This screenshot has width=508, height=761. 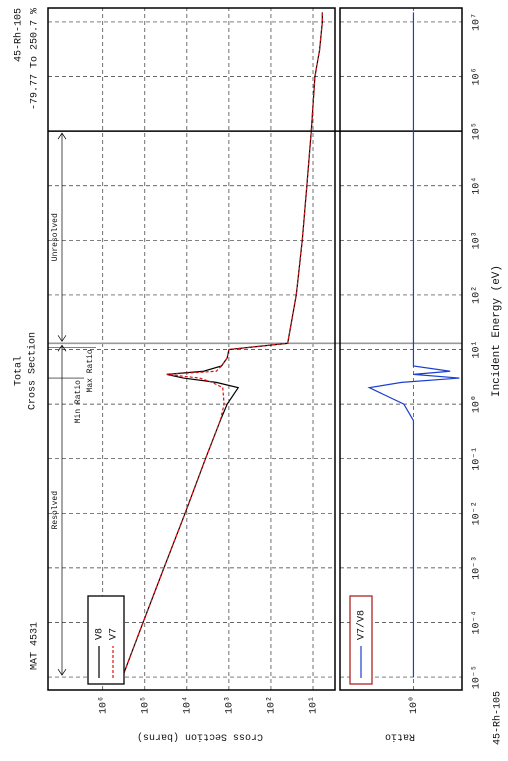 What do you see at coordinates (477, 568) in the screenshot?
I see `x-tick-label: 10⁻³` at bounding box center [477, 568].